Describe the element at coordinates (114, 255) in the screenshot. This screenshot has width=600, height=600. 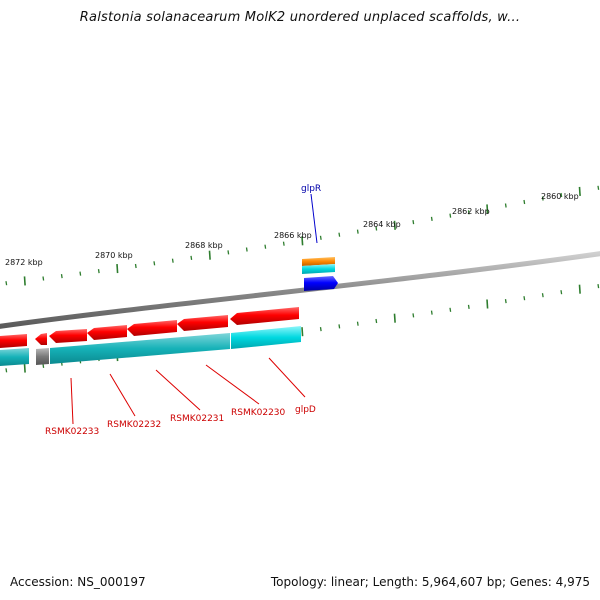
I see `ruler-label: 2870 kbp` at that location.